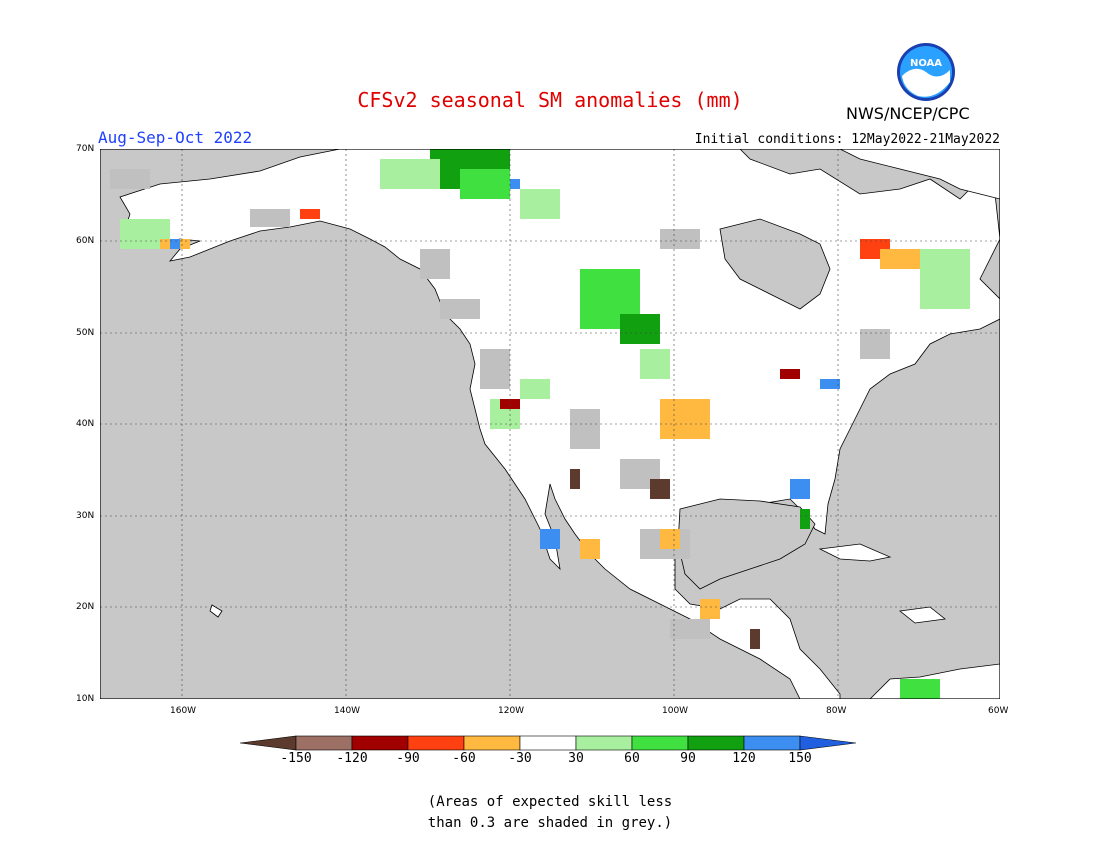  Describe the element at coordinates (744, 758) in the screenshot. I see `colorbar-tick-label: 120` at that location.